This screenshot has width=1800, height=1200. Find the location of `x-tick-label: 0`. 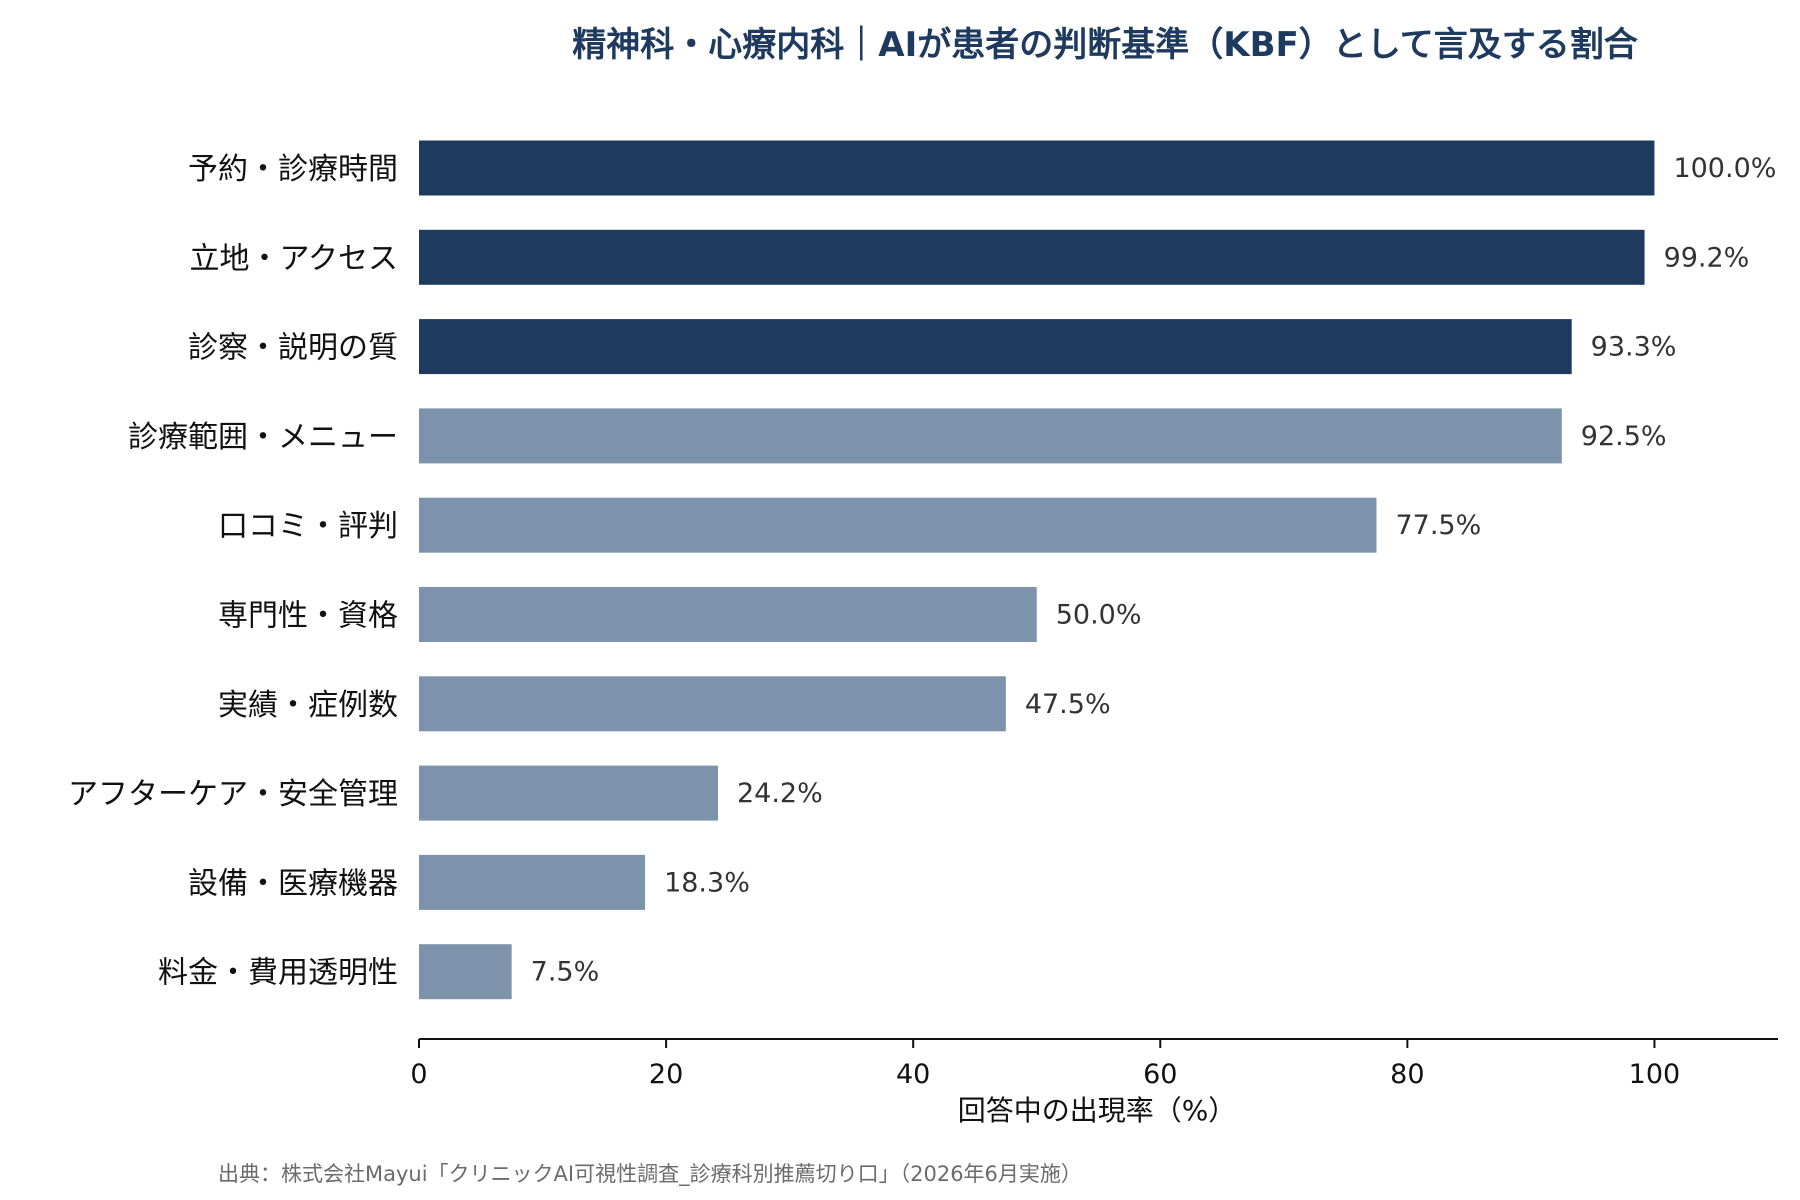

x-tick-label: 0 is located at coordinates (418, 1074).